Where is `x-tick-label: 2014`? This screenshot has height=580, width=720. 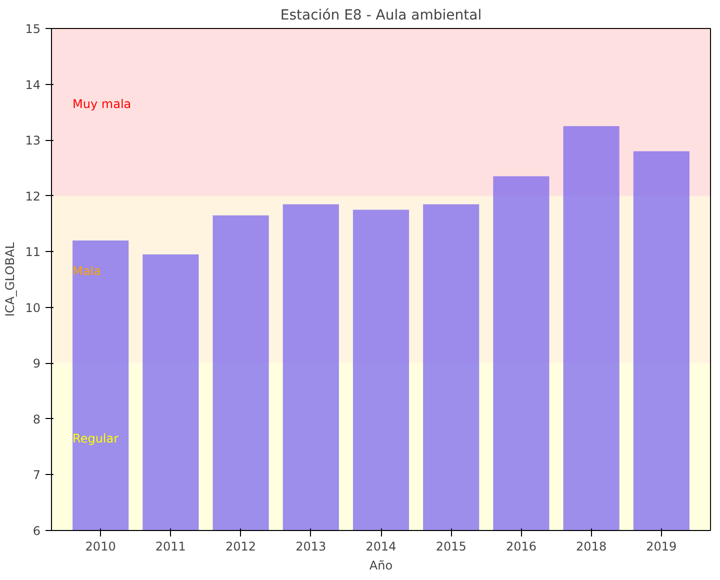 x-tick-label: 2014 is located at coordinates (381, 547).